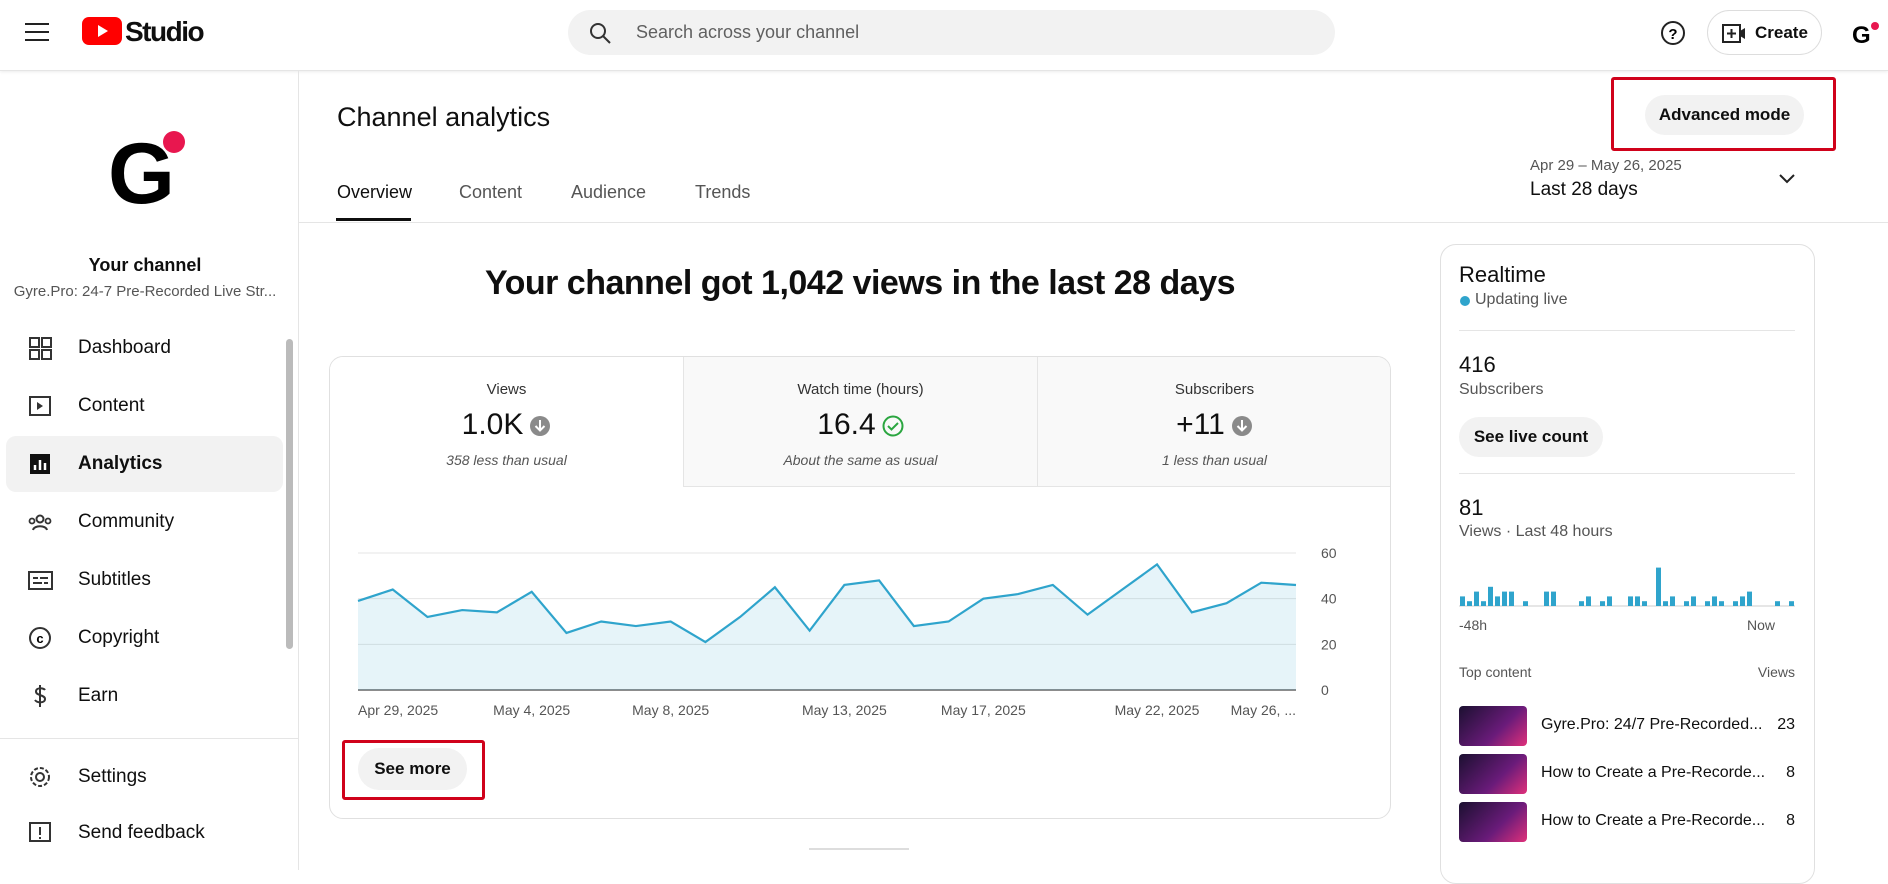 The height and width of the screenshot is (884, 1888). What do you see at coordinates (289, 494) in the screenshot?
I see `scrollbar` at bounding box center [289, 494].